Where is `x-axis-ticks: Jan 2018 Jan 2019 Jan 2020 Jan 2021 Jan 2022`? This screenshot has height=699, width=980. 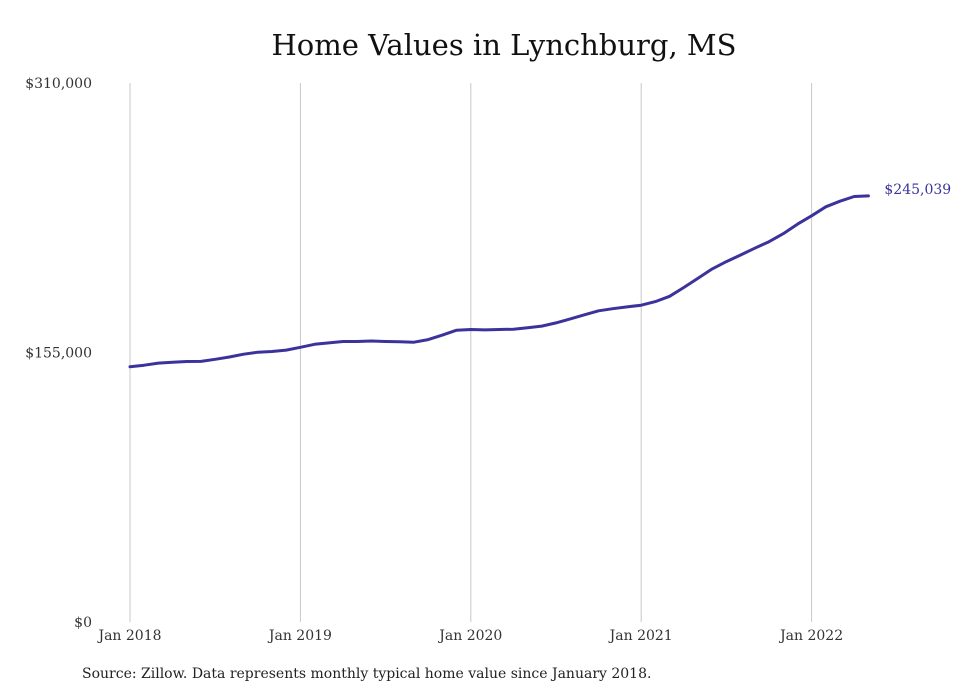
x-axis-ticks: Jan 2018 Jan 2019 Jan 2020 Jan 2021 Jan 2022 is located at coordinates (469, 636).